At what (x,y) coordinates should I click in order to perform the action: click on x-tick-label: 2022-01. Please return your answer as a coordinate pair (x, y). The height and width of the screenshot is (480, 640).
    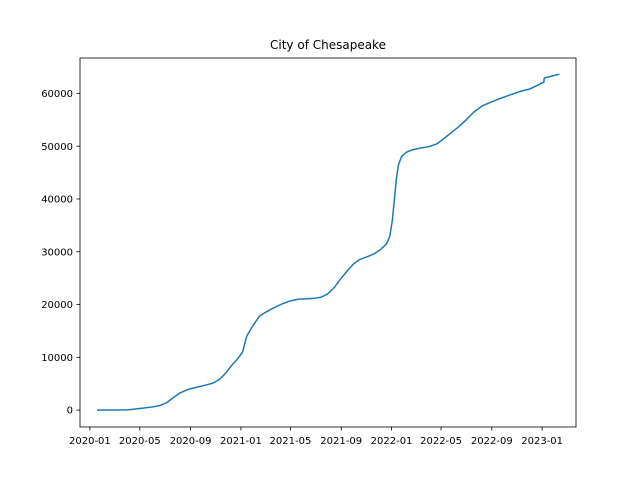
    Looking at the image, I should click on (392, 441).